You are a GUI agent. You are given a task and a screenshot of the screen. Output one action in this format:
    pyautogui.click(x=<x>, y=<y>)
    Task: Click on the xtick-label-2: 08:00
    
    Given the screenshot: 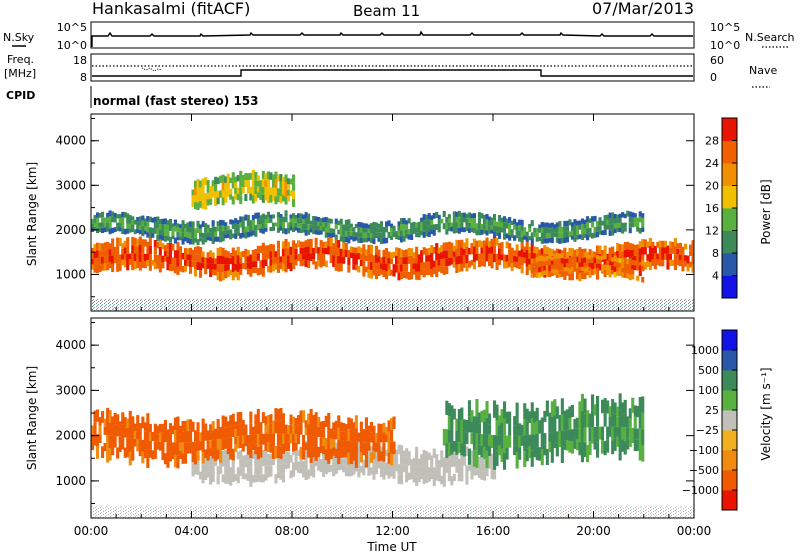 What is the action you would take?
    pyautogui.click(x=292, y=531)
    